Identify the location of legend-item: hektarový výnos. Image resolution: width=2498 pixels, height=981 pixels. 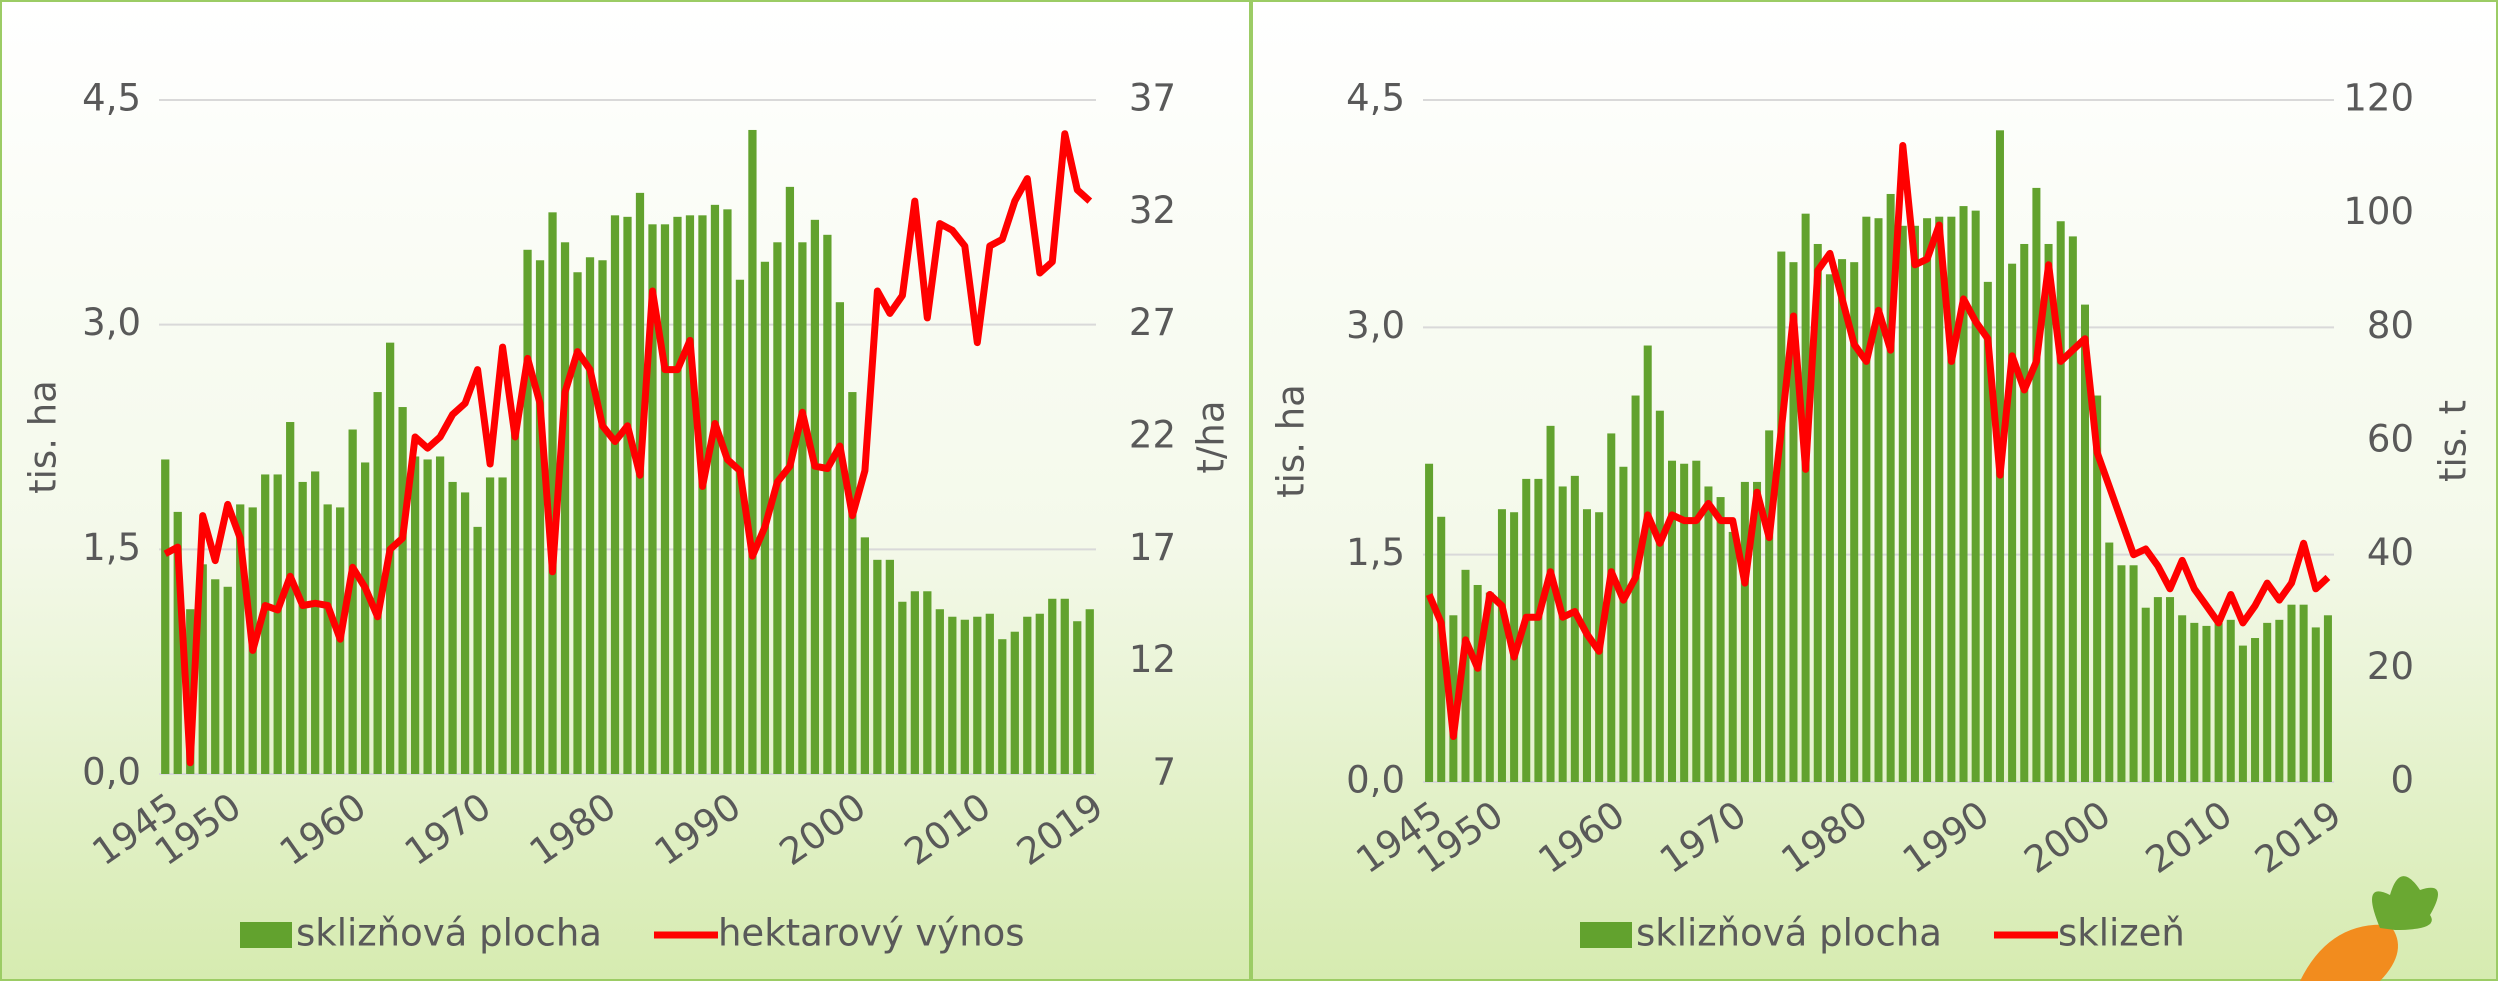
(839, 933).